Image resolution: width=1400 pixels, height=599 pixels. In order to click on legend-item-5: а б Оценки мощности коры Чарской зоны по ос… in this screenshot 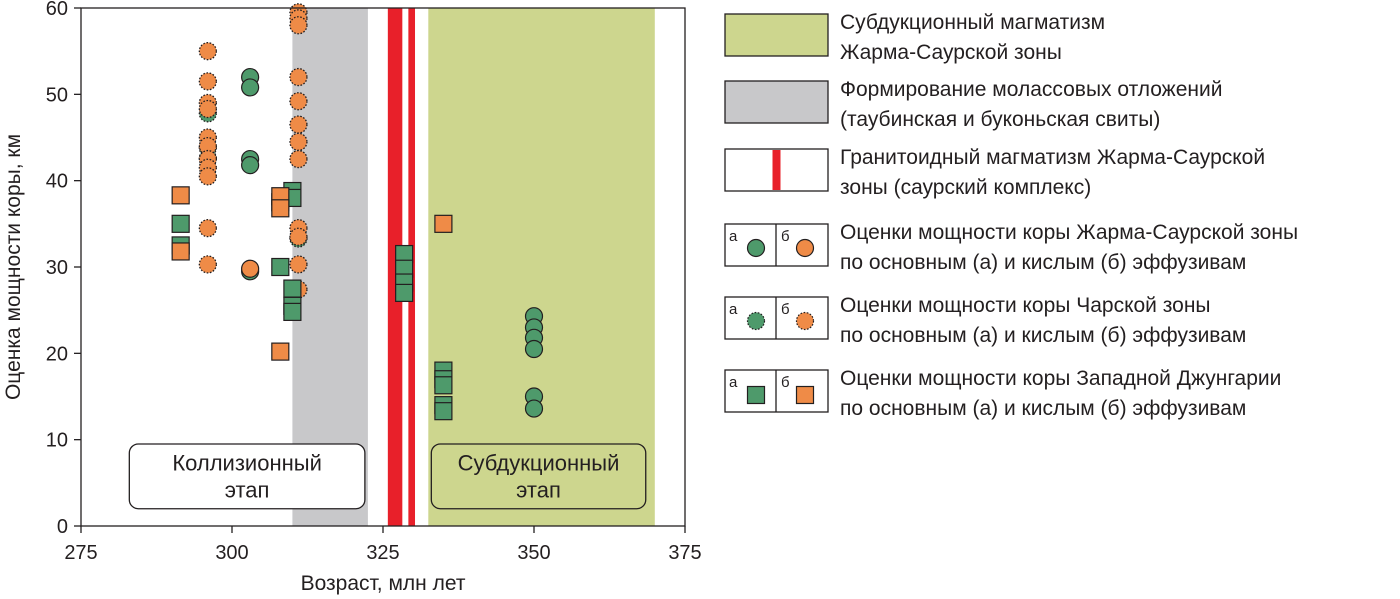, I will do `click(985, 320)`.